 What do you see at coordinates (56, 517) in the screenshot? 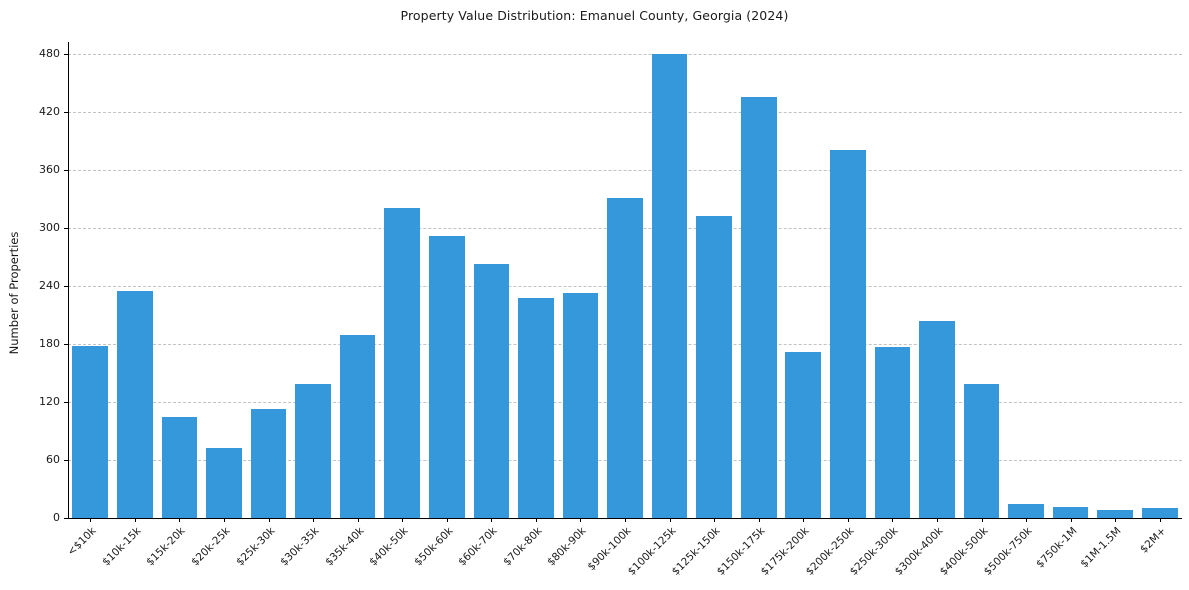
I see `y-tick-label: 0` at bounding box center [56, 517].